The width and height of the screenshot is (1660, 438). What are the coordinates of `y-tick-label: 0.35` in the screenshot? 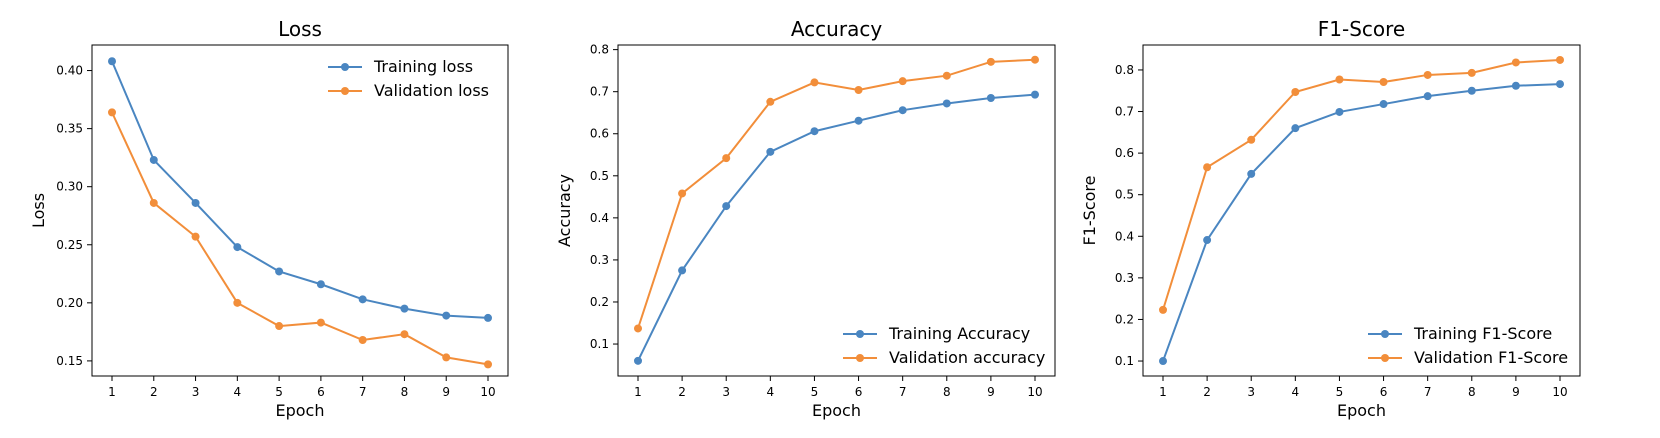 It's located at (69, 129).